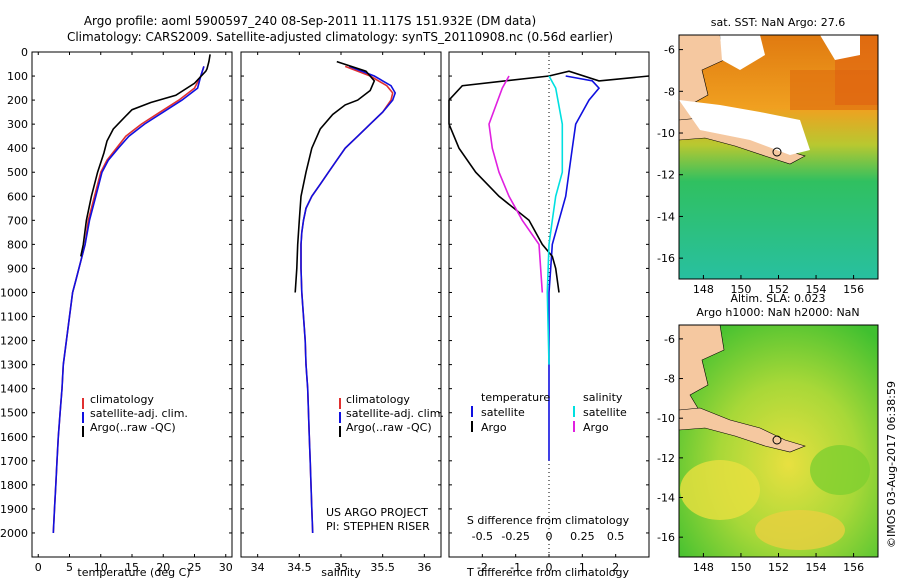  I want to click on salinity-axis-label: salinity, so click(341, 572).